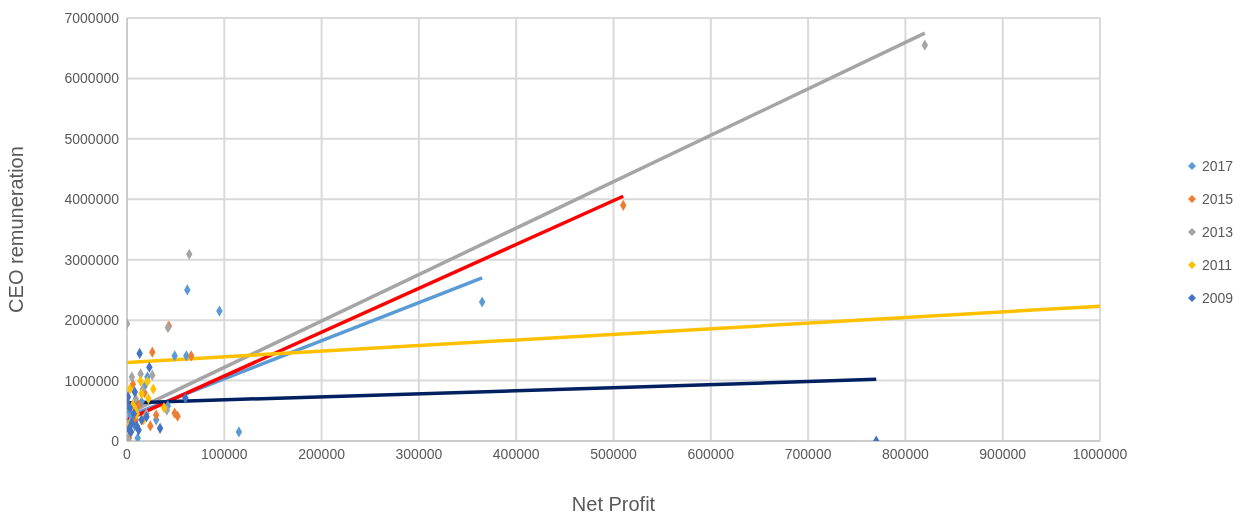  Describe the element at coordinates (92, 138) in the screenshot. I see `y-tick-label: 5000000` at that location.